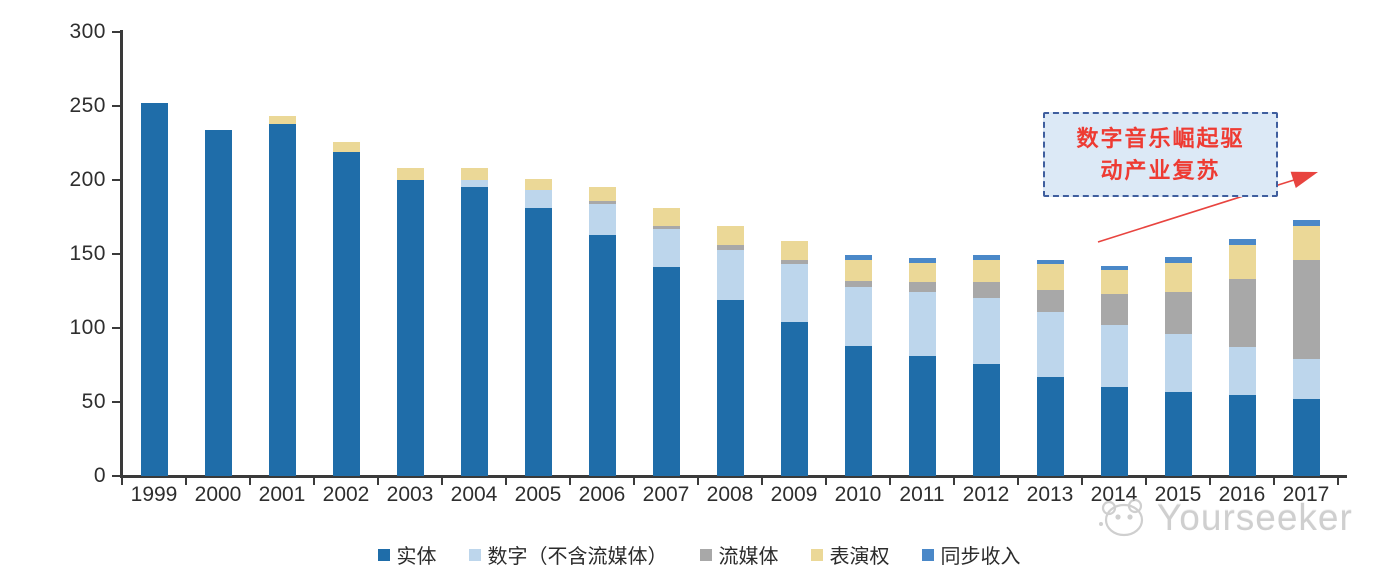  Describe the element at coordinates (87, 31) in the screenshot. I see `y-tick-label: 300` at that location.